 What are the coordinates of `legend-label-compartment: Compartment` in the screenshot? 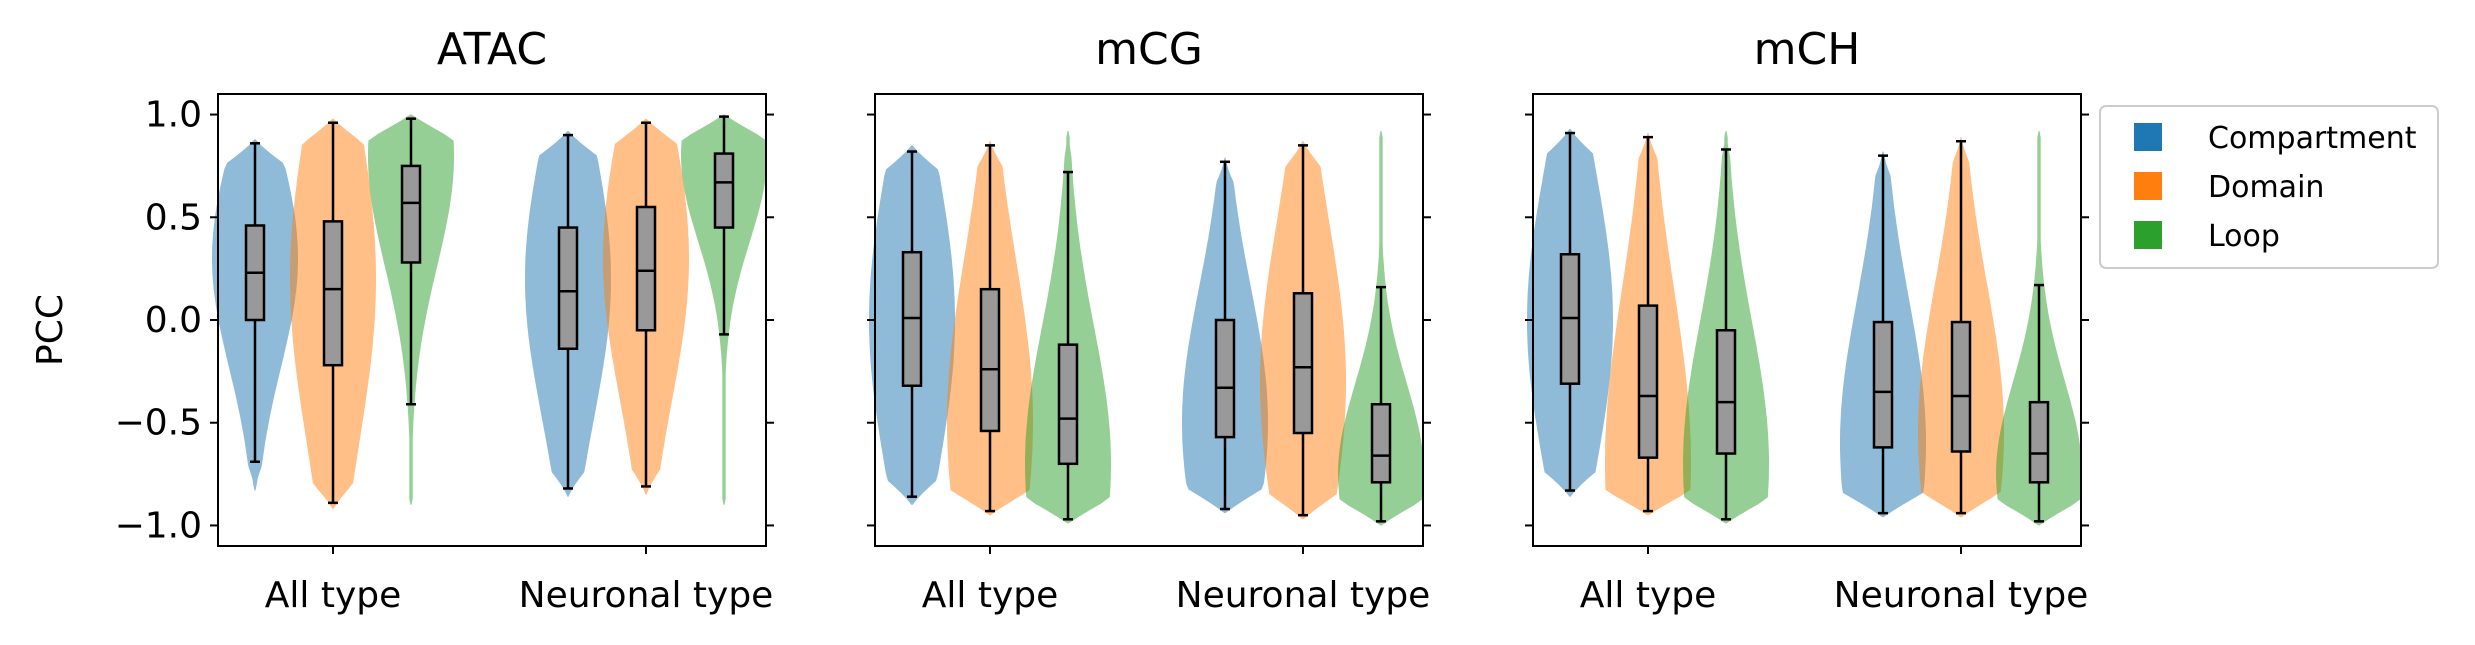 It's located at (2312, 138).